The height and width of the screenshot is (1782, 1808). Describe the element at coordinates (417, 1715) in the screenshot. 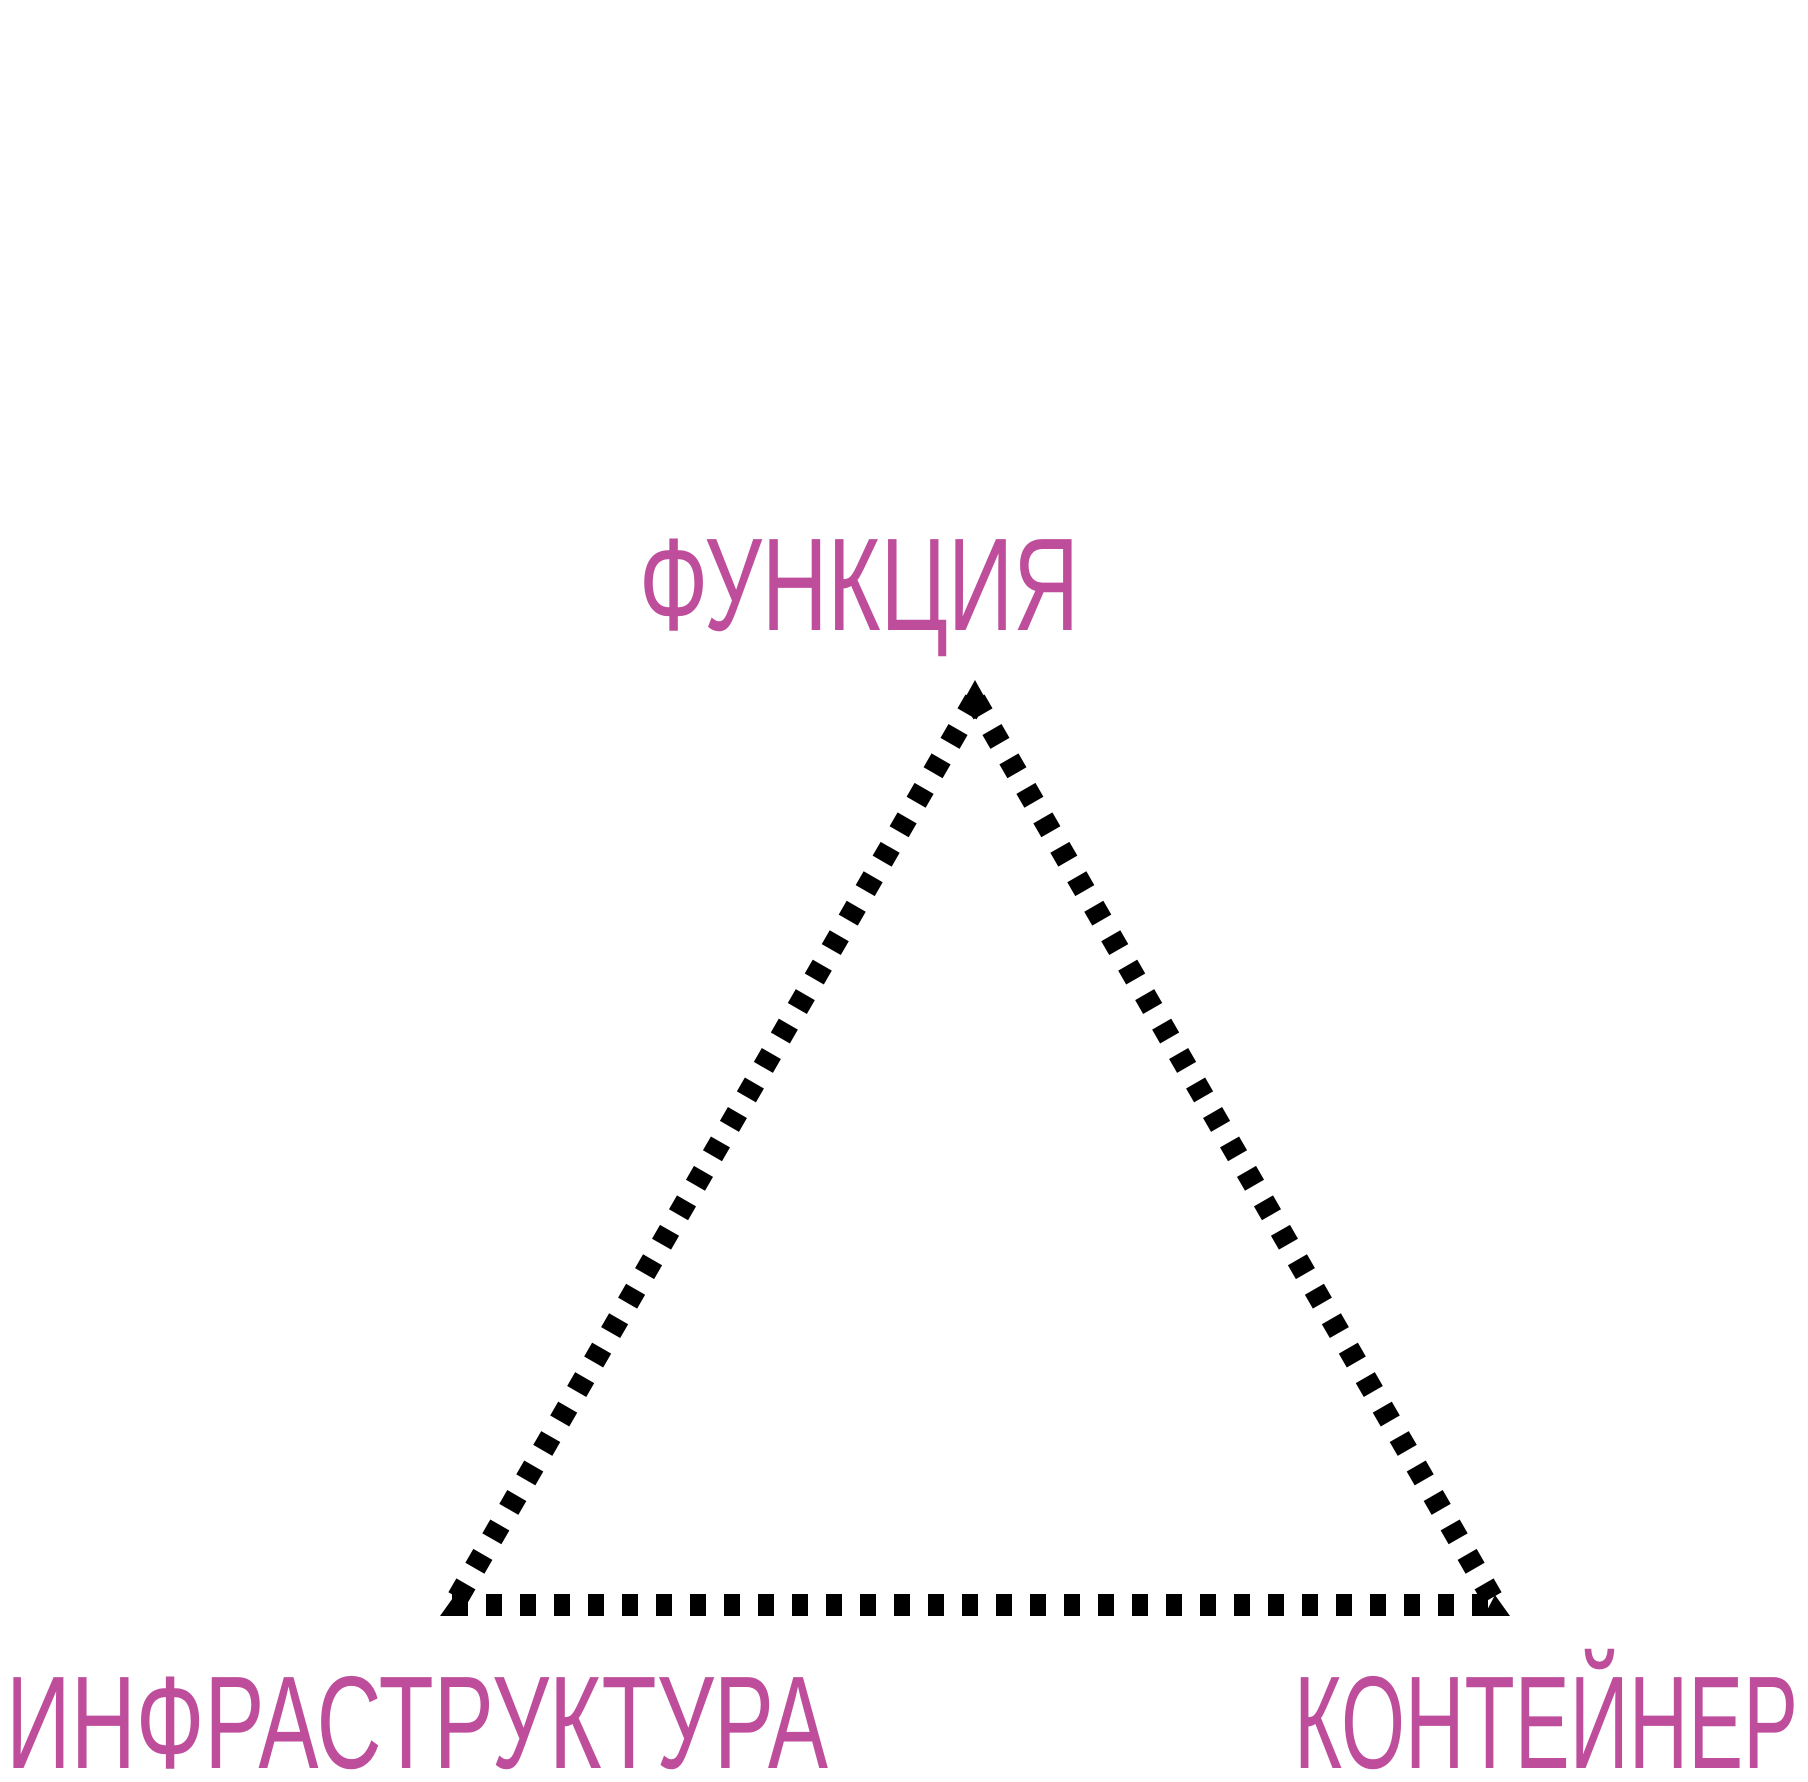

I see `label-bottom-left: ИНФРАСТРУКТУРА` at that location.